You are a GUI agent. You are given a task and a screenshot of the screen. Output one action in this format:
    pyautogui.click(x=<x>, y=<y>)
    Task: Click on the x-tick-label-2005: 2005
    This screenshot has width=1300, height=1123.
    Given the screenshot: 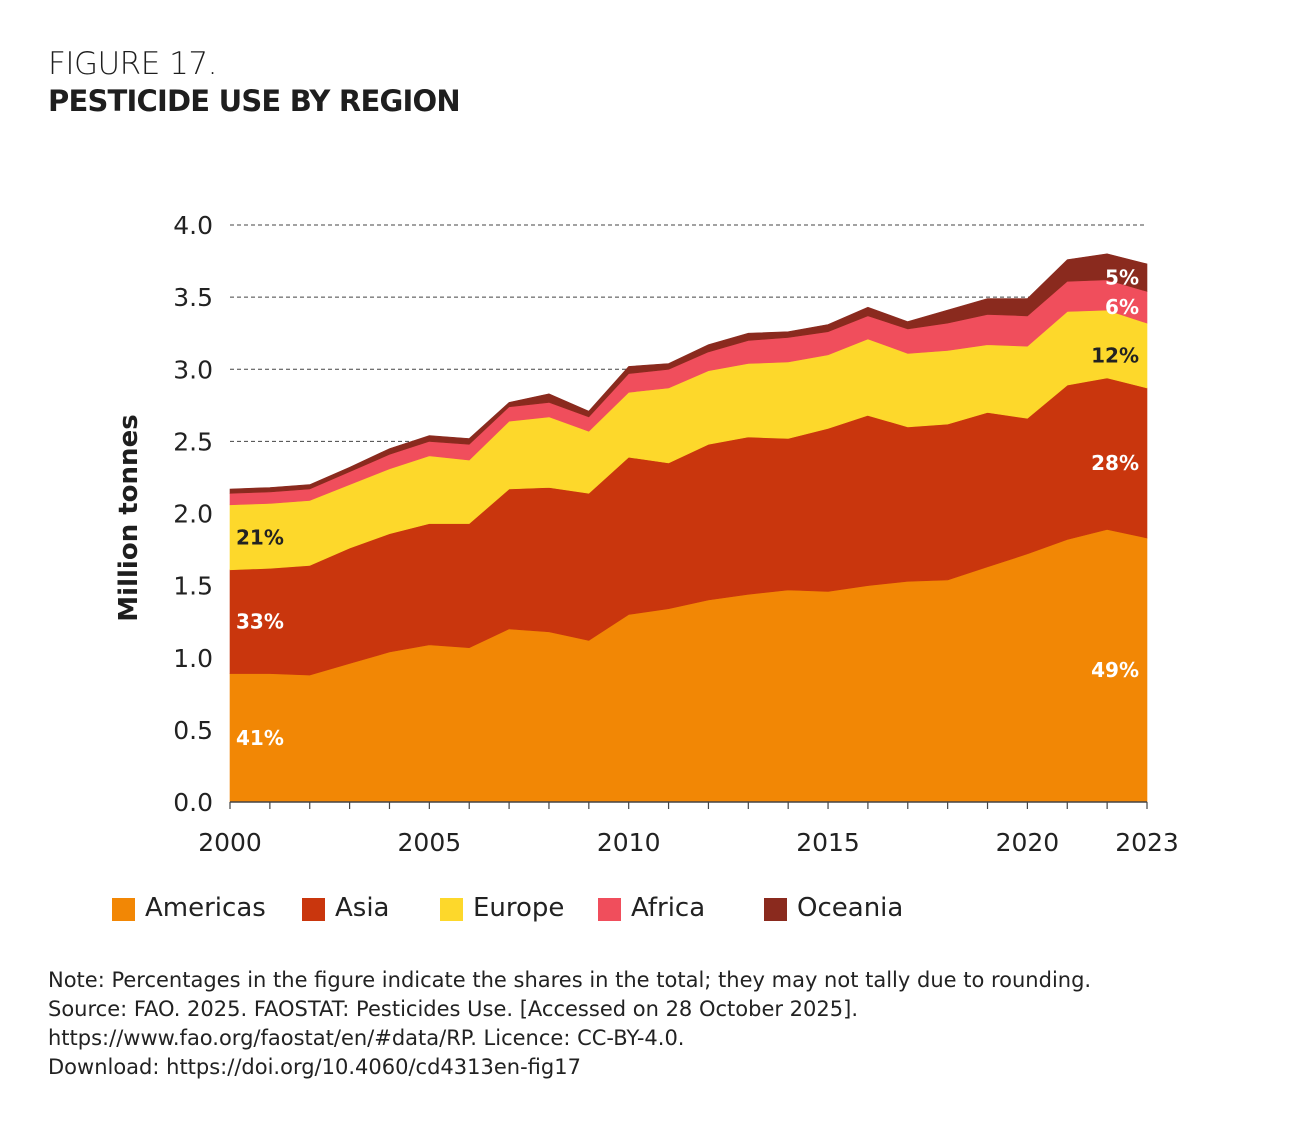 What is the action you would take?
    pyautogui.click(x=430, y=842)
    